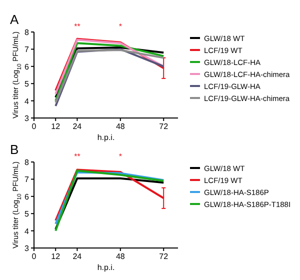 This screenshot has height=280, width=300. Describe the element at coordinates (14, 149) in the screenshot. I see `chart-title: B` at that location.